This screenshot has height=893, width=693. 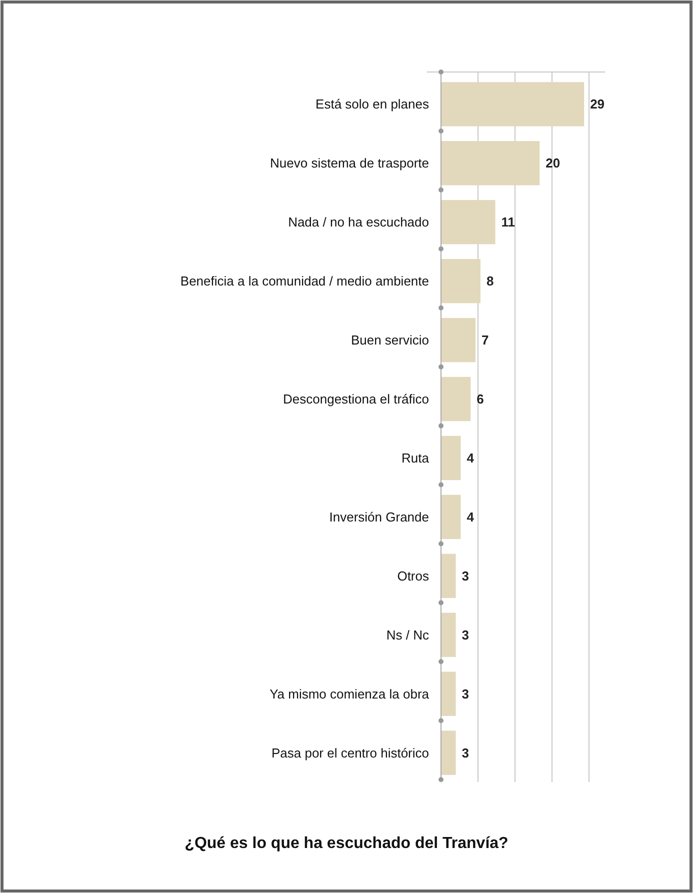 I want to click on data-label: 6, so click(x=480, y=399).